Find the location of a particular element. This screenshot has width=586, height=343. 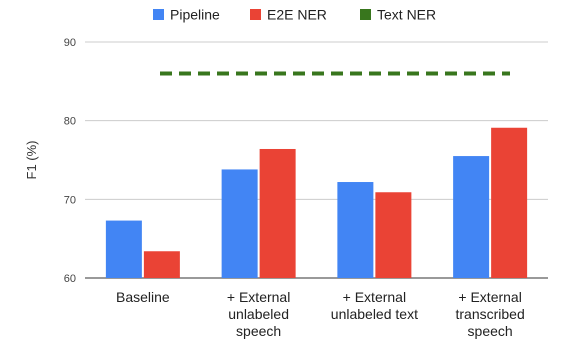

y-tick-label: 90 is located at coordinates (70, 43).